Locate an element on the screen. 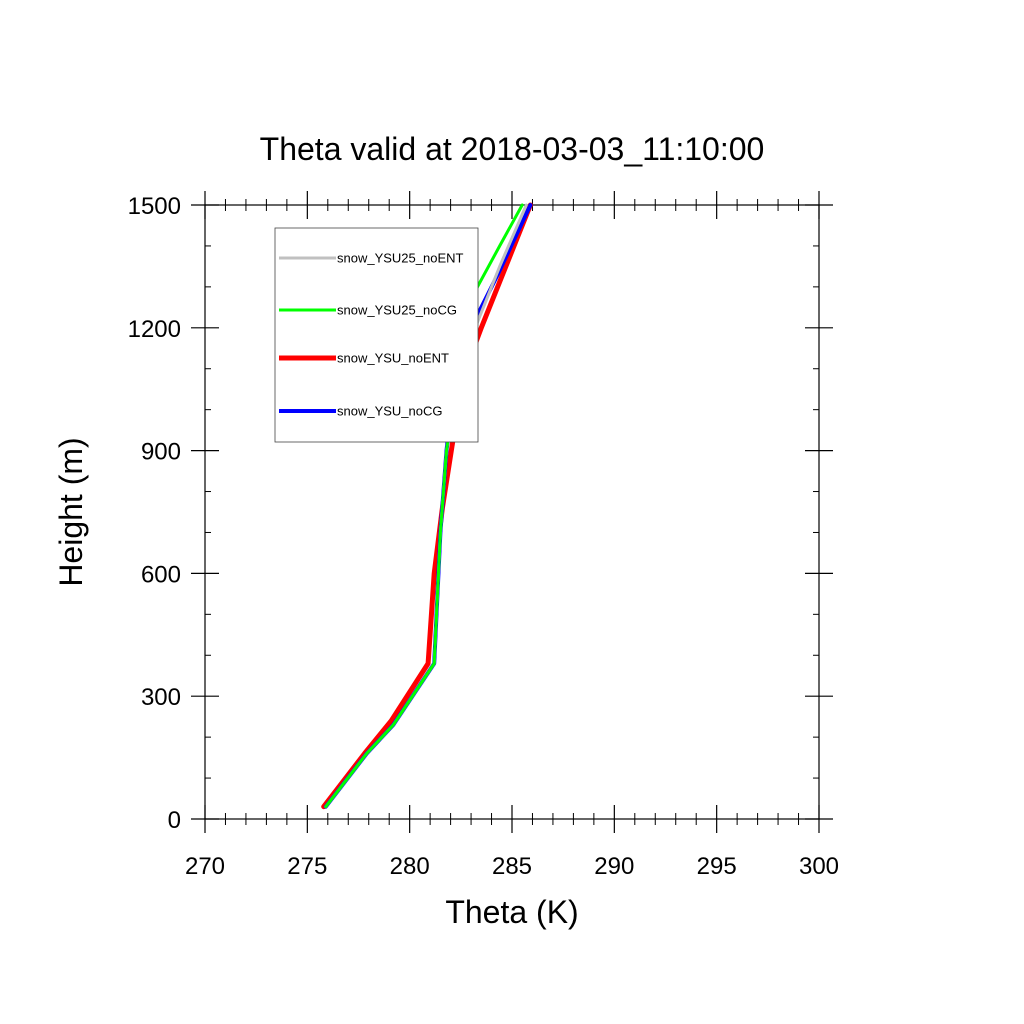 The width and height of the screenshot is (1024, 1024). chart-title: Theta valid at 2018-03-03_11:10:00 is located at coordinates (512, 149).